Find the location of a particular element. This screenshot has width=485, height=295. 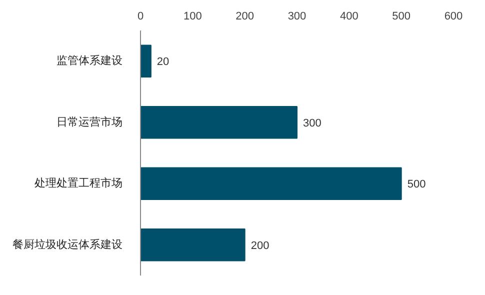

x-tick-label: 600 is located at coordinates (453, 16).